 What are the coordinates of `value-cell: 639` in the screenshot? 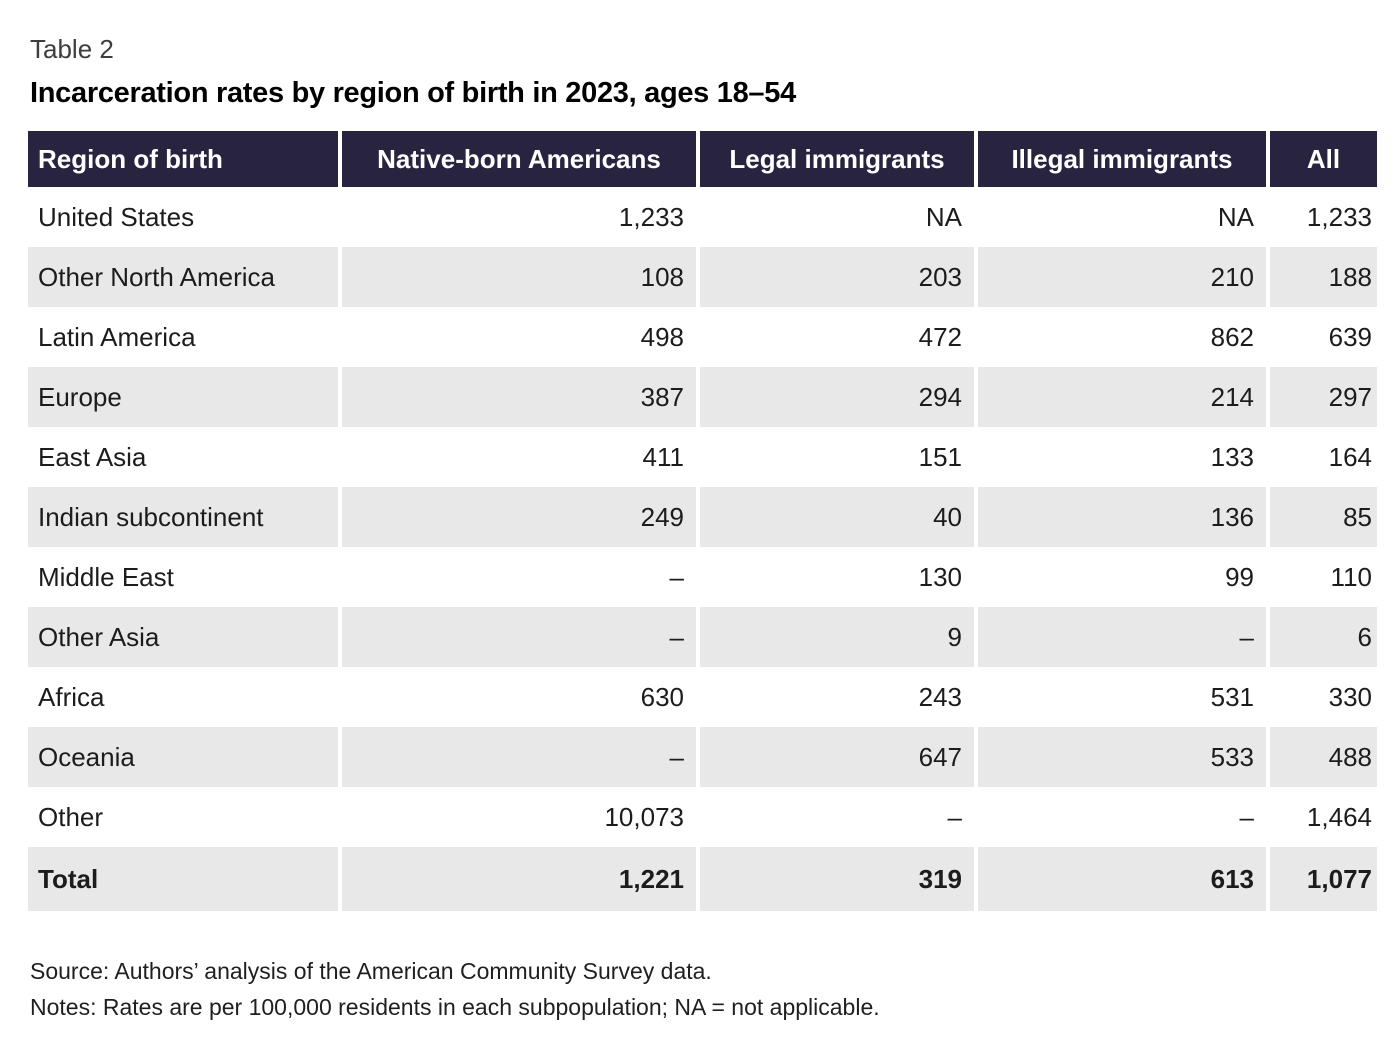 It's located at (1350, 336).